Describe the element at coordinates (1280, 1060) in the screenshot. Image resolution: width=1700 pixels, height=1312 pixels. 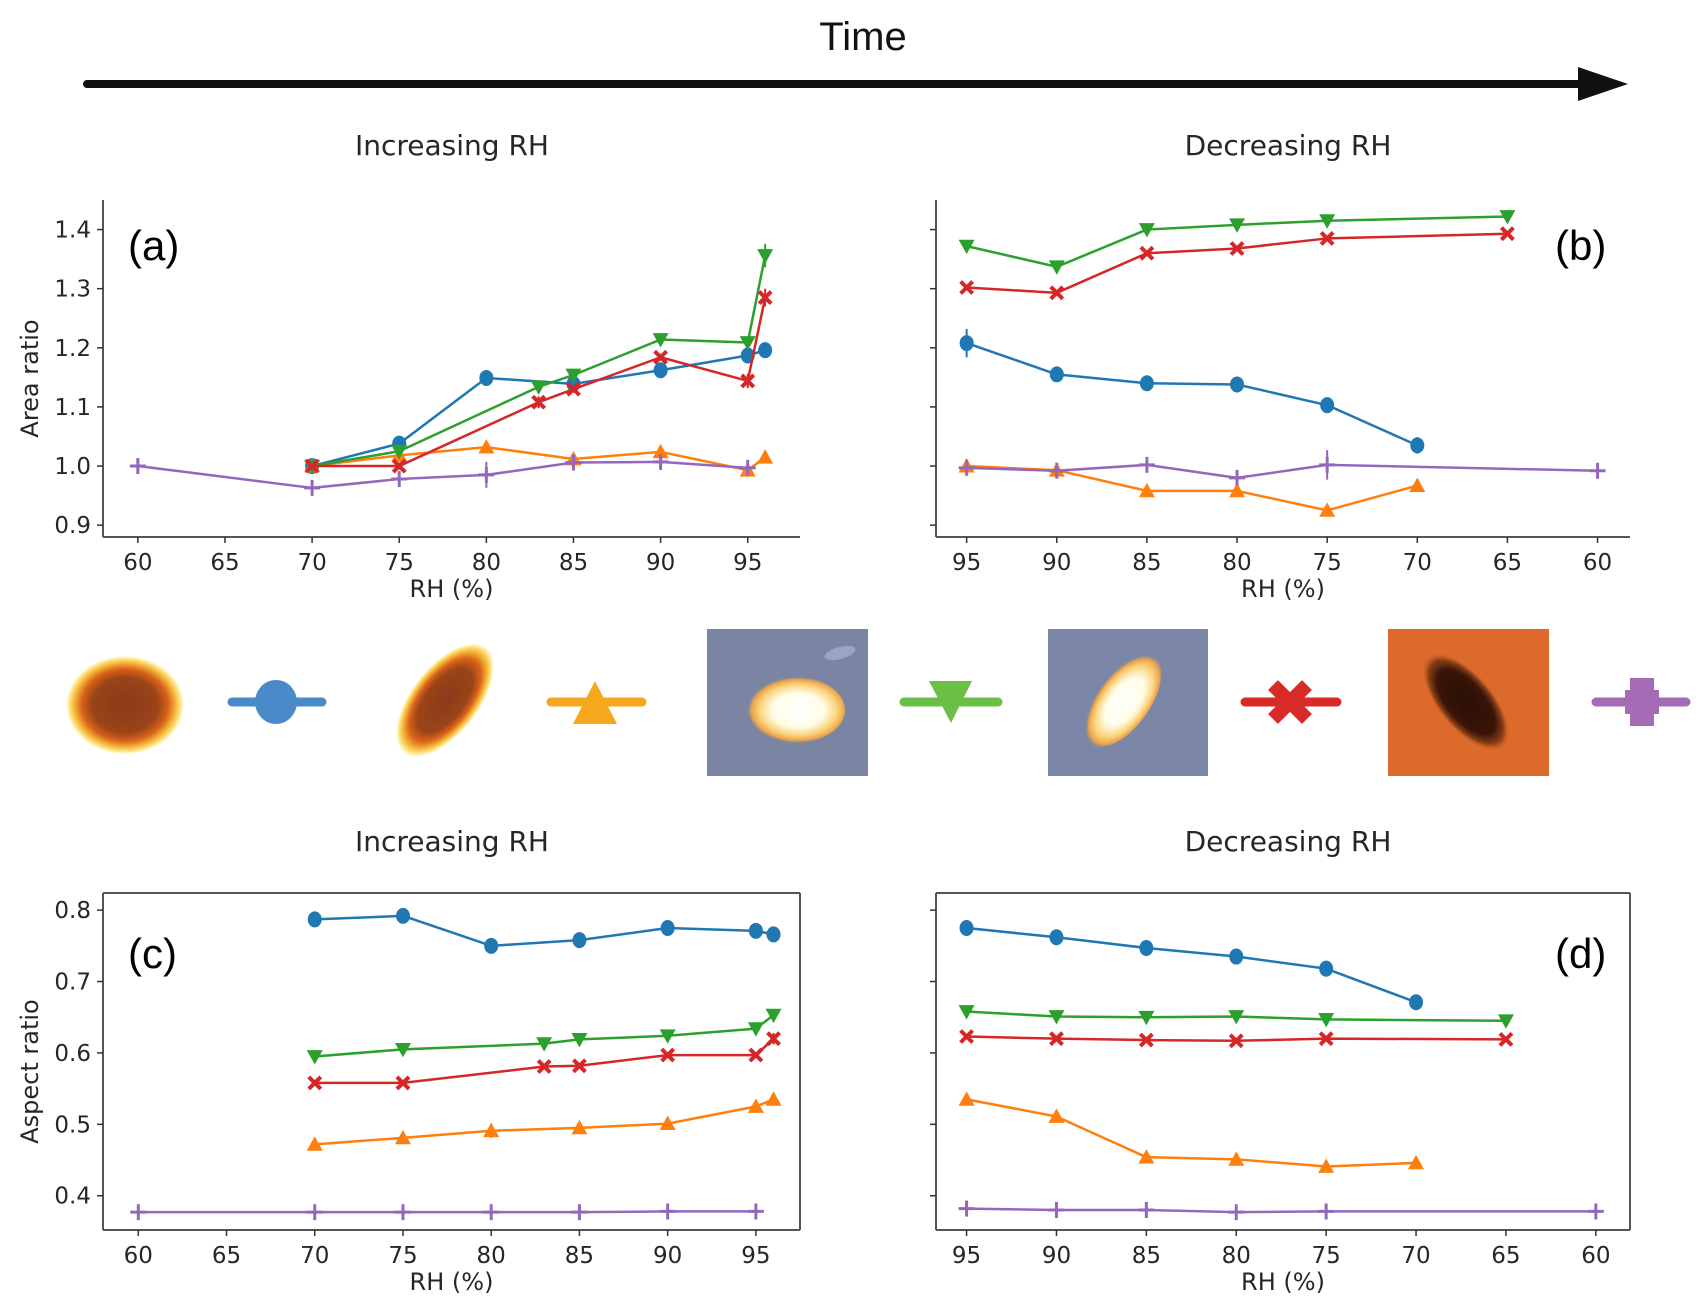
I see `chart-panel-d: Decreasing RH 95 90 85 80 75 70 65 60 RH (%) (d)` at that location.